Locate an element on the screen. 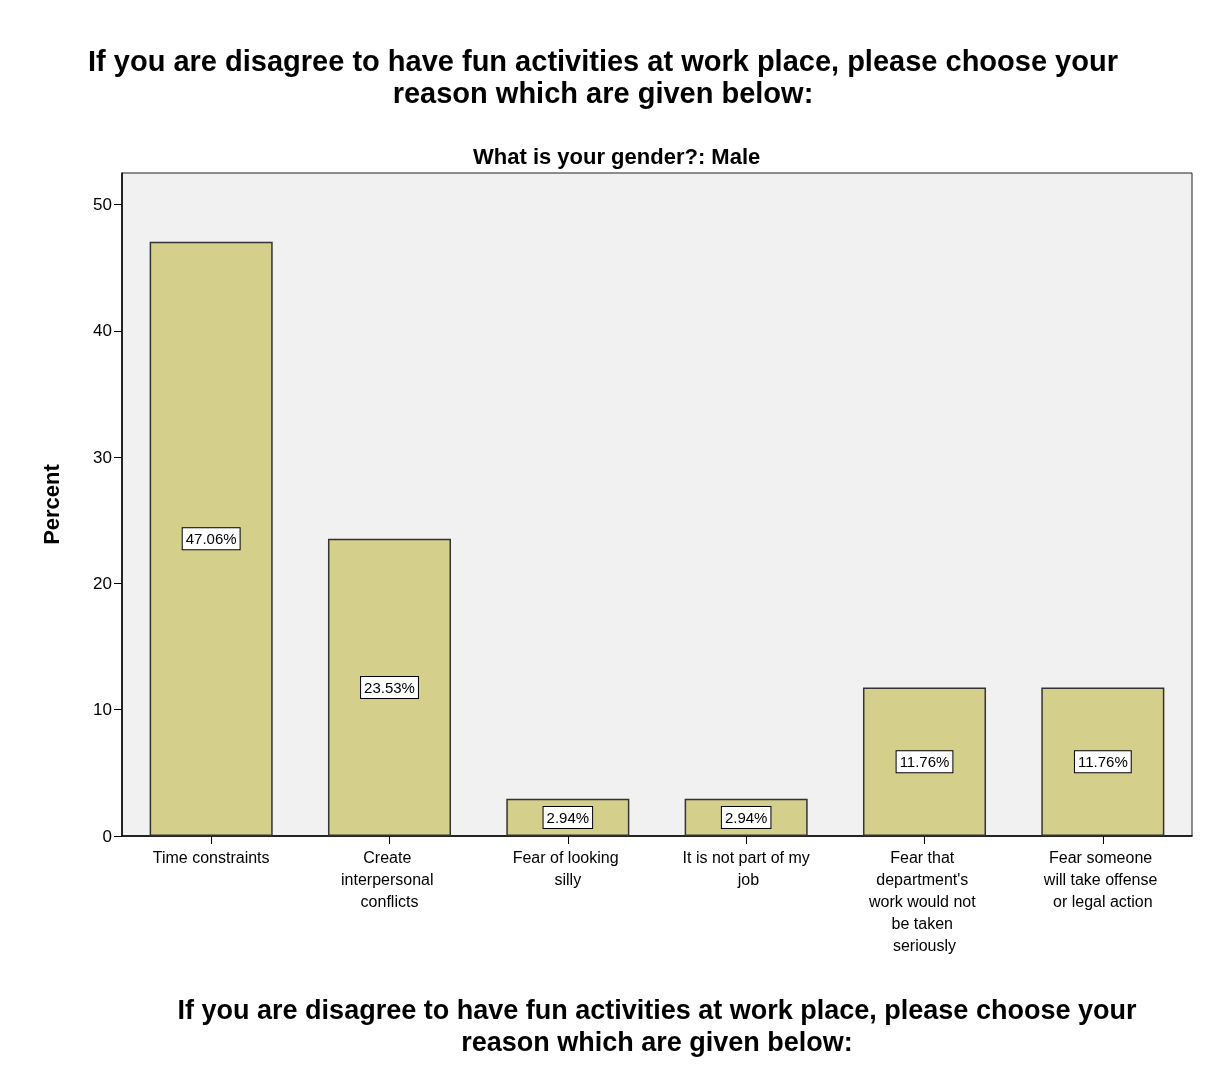  chart-subtitle: What is your gender?: Male is located at coordinates (617, 156).